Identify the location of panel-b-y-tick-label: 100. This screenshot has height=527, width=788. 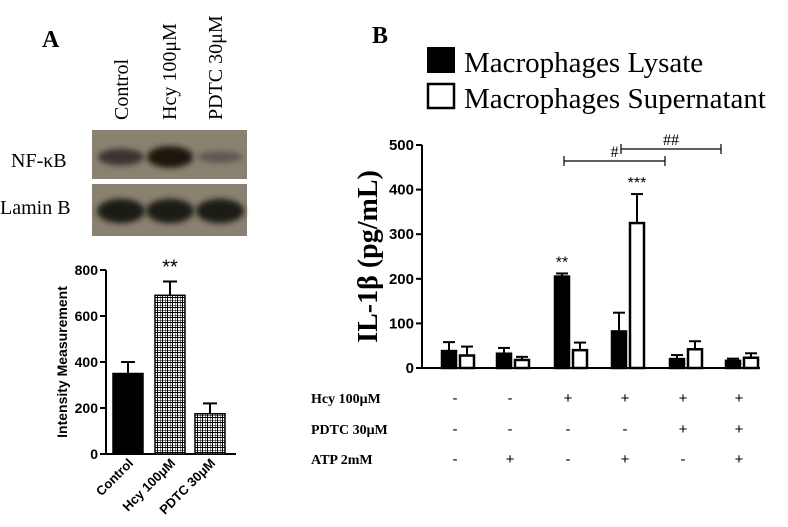
(401, 323).